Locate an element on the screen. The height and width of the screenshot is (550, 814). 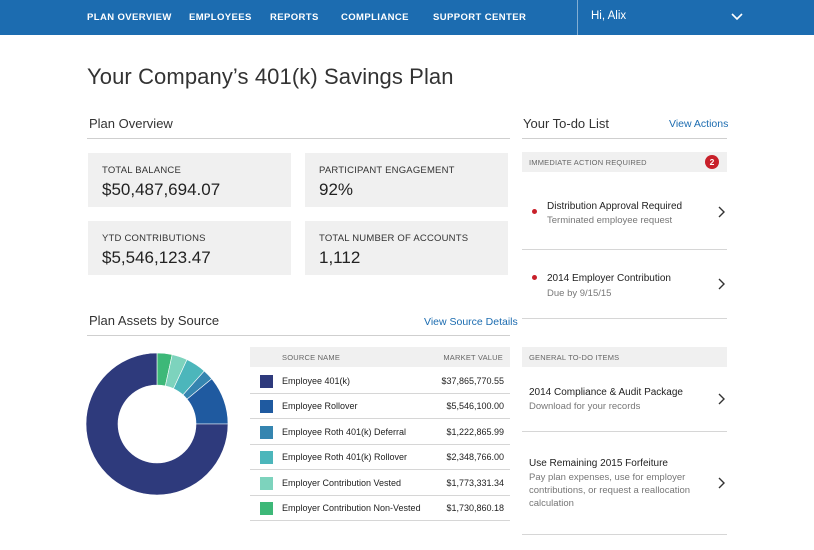
todo-item-subtitle: Due by 9/15/15 is located at coordinates (579, 293).